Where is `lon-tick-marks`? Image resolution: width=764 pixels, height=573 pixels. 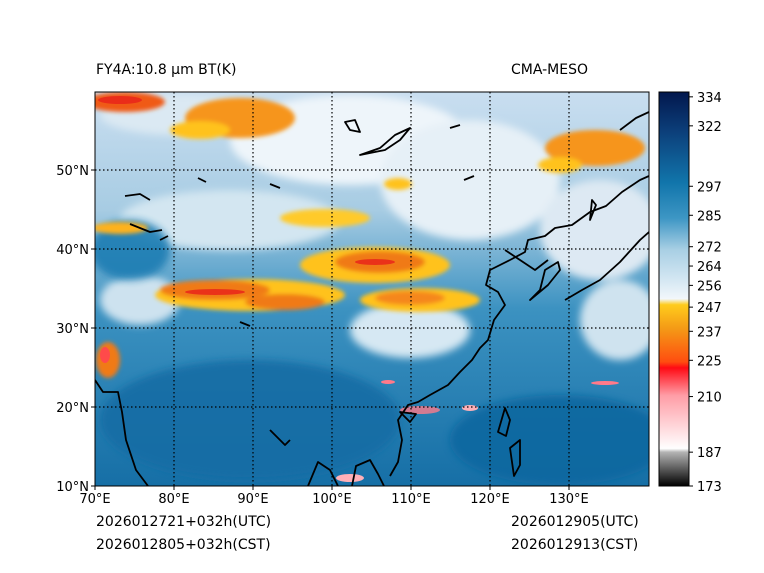 lon-tick-marks is located at coordinates (332, 488).